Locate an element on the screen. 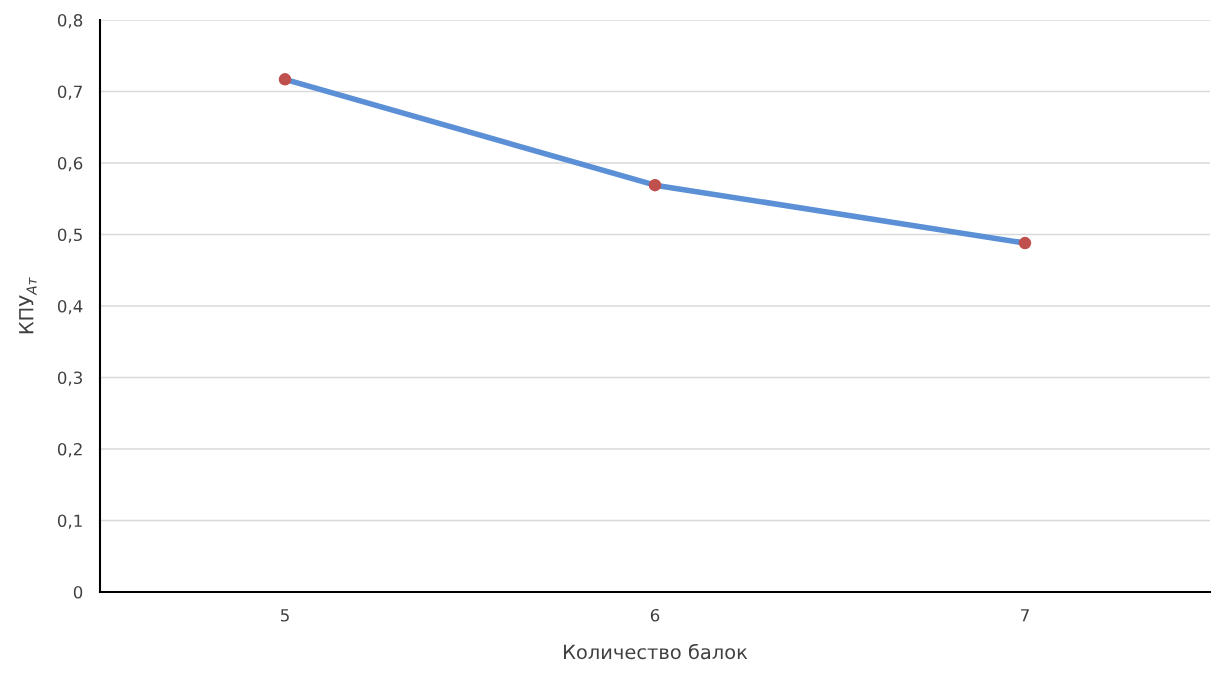 The height and width of the screenshot is (678, 1225). y-tick-label: 0,5 is located at coordinates (69, 235).